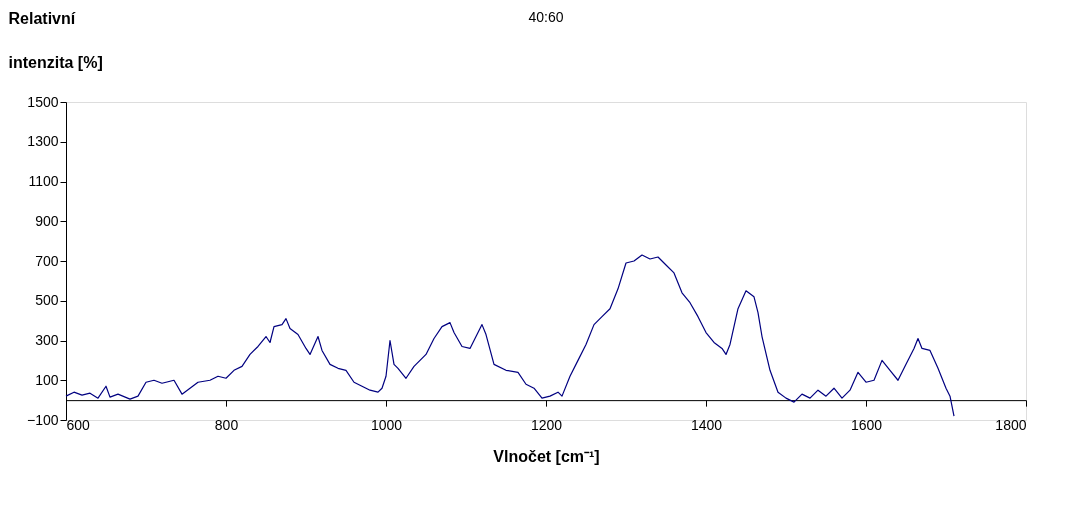 This screenshot has width=1070, height=508. I want to click on x-tick-label: 1600, so click(866, 424).